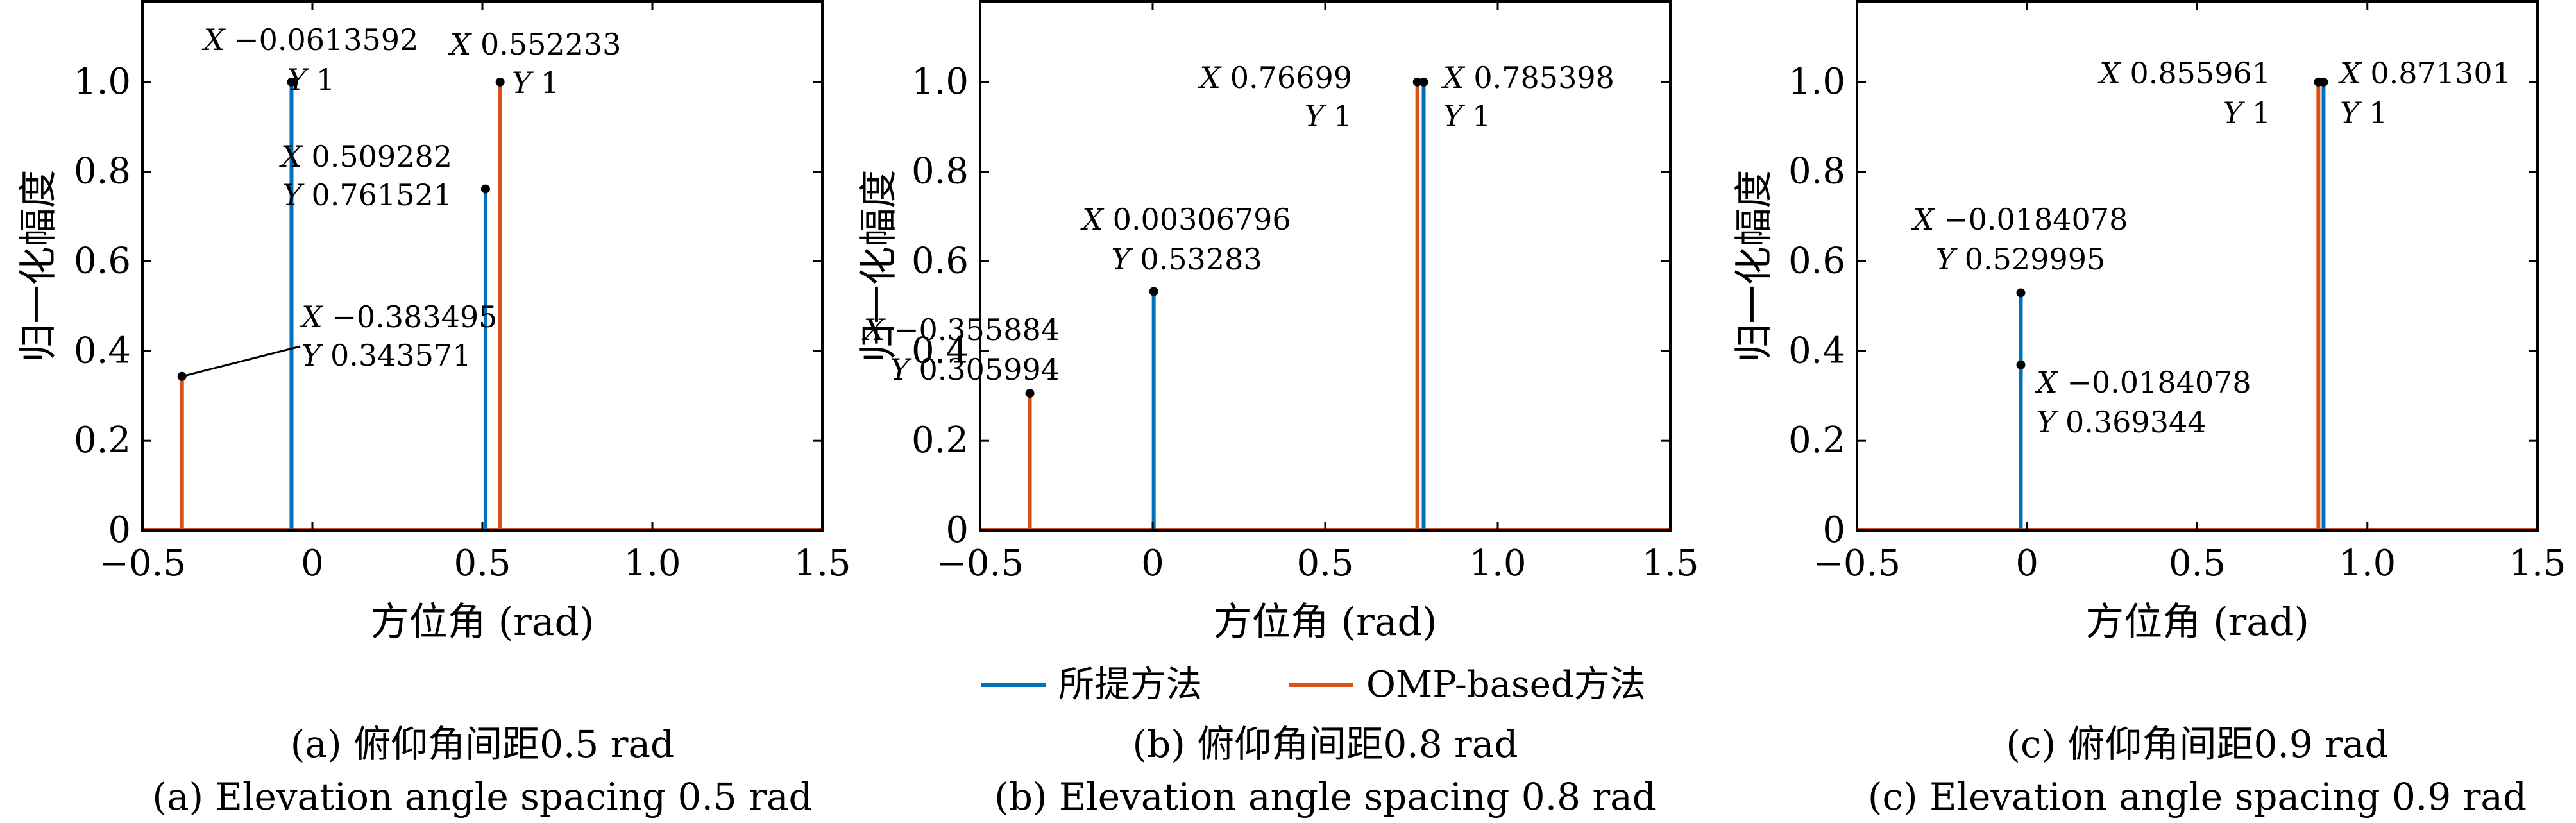  I want to click on legend-label: 所提方法, so click(1130, 685).